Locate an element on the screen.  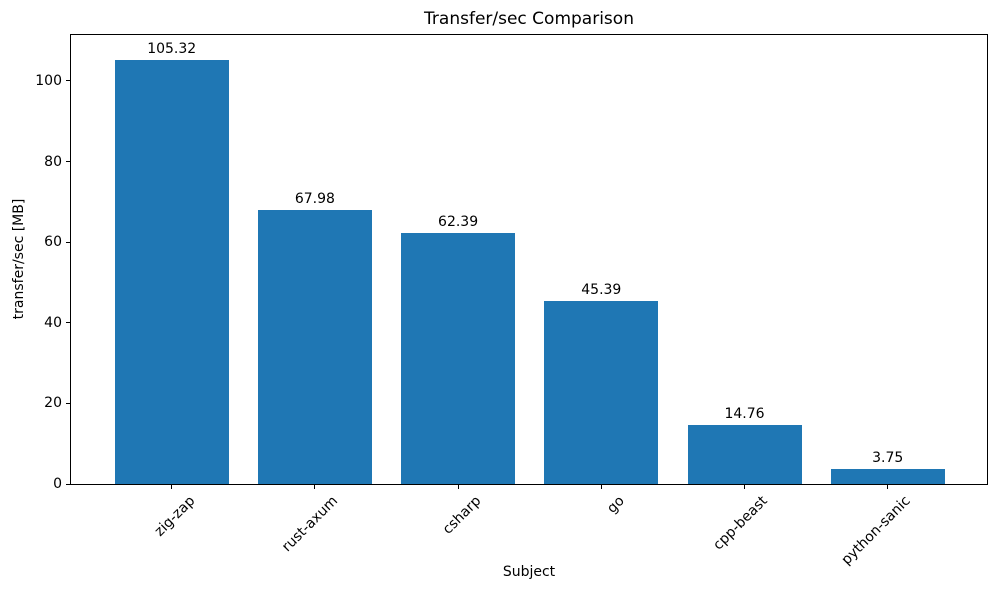
y-tick-label: 40 is located at coordinates (53, 322).